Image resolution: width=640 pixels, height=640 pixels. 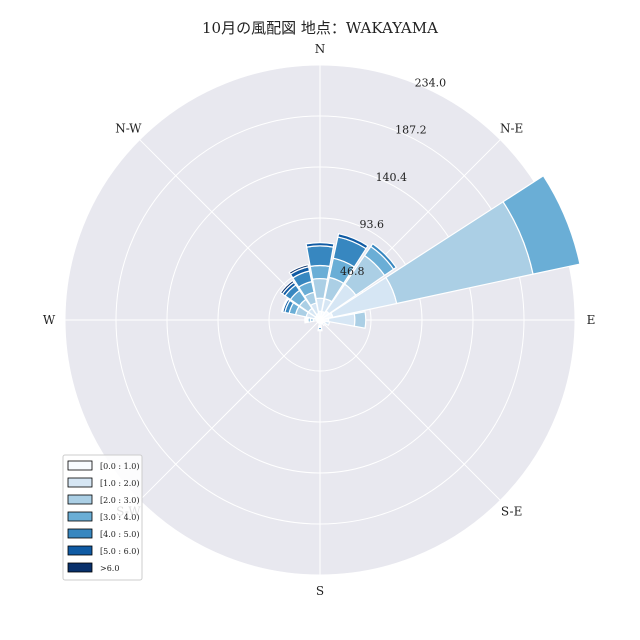 I want to click on legend-entry-label: >6.0, so click(x=109, y=568).